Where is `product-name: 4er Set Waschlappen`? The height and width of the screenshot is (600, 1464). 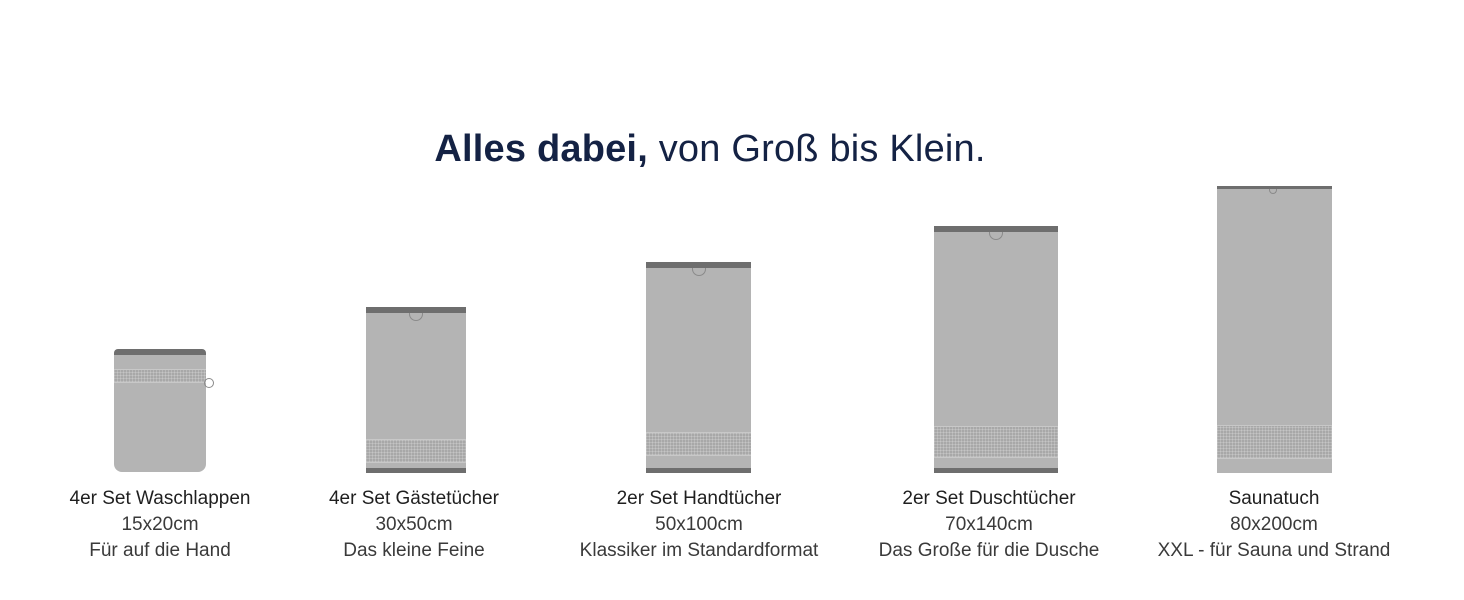
product-name: 4er Set Waschlappen is located at coordinates (160, 498).